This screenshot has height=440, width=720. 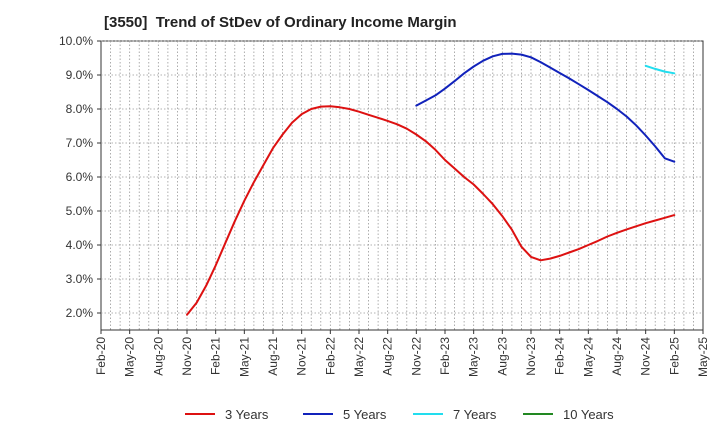 What do you see at coordinates (475, 414) in the screenshot?
I see `legend-label: 7 Years` at bounding box center [475, 414].